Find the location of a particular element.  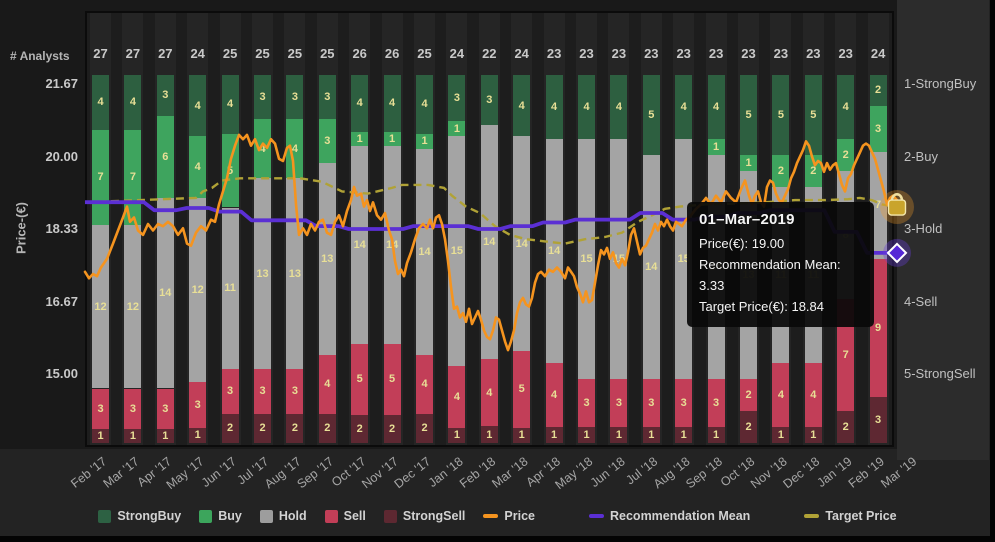

legend-item-target-price: Target Price is located at coordinates (850, 516).